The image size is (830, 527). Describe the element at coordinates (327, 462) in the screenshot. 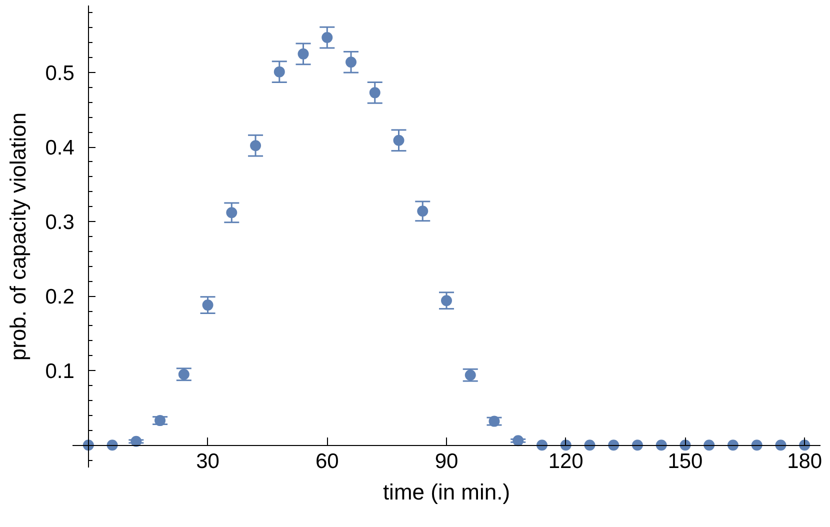

I see `x-tick-label: 60` at that location.